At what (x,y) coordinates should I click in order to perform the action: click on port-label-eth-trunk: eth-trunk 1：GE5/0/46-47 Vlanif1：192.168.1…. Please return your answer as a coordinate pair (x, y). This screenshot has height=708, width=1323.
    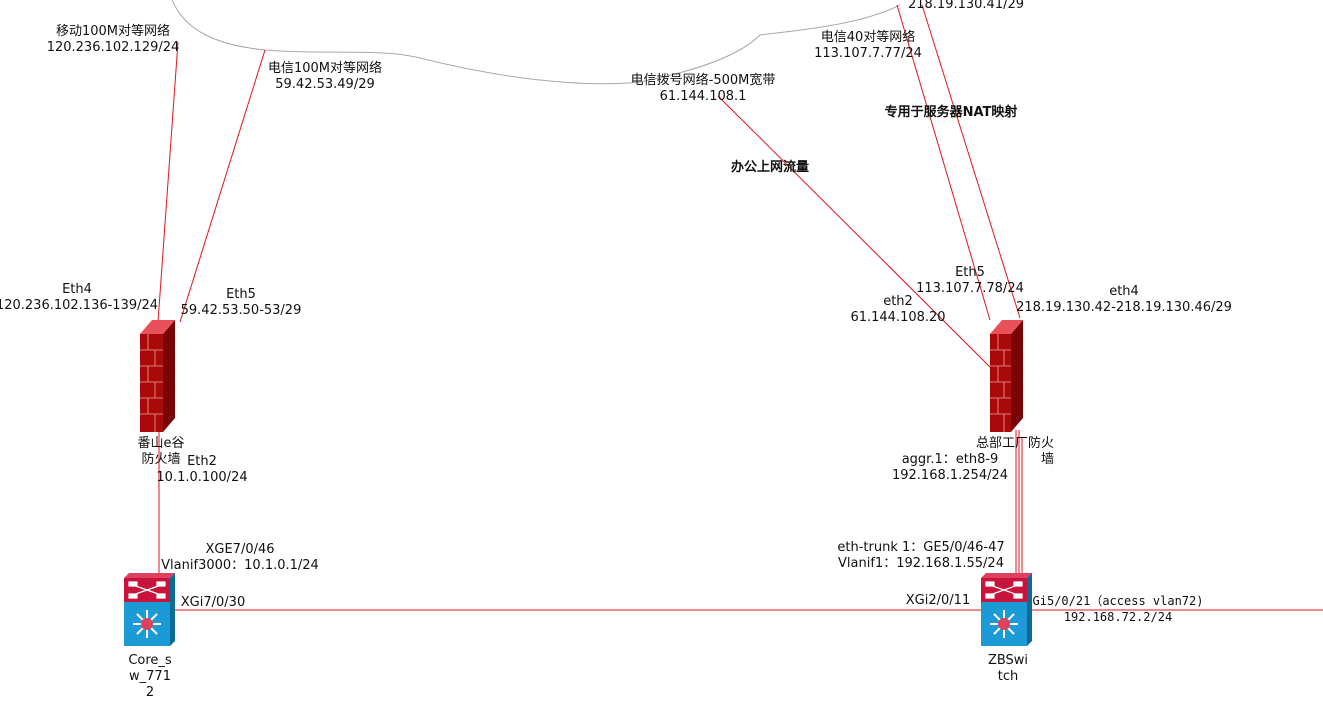
    Looking at the image, I should click on (921, 555).